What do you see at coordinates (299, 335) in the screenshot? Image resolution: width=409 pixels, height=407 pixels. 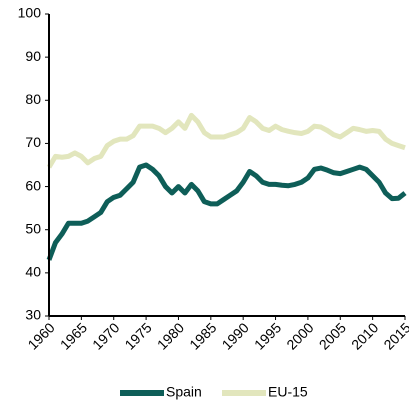 I see `x-tick-label: 2000` at bounding box center [299, 335].